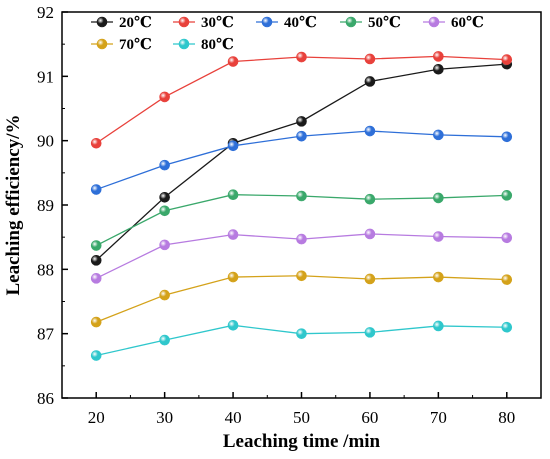 This screenshot has height=459, width=550. Describe the element at coordinates (135, 23) in the screenshot. I see `legend-label: 20℃` at that location.